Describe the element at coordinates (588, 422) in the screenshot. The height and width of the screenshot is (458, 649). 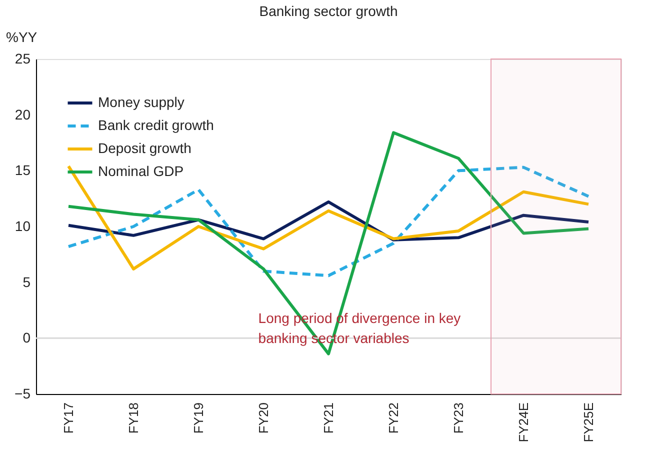
I see `x-tick-label: FY25E` at that location.